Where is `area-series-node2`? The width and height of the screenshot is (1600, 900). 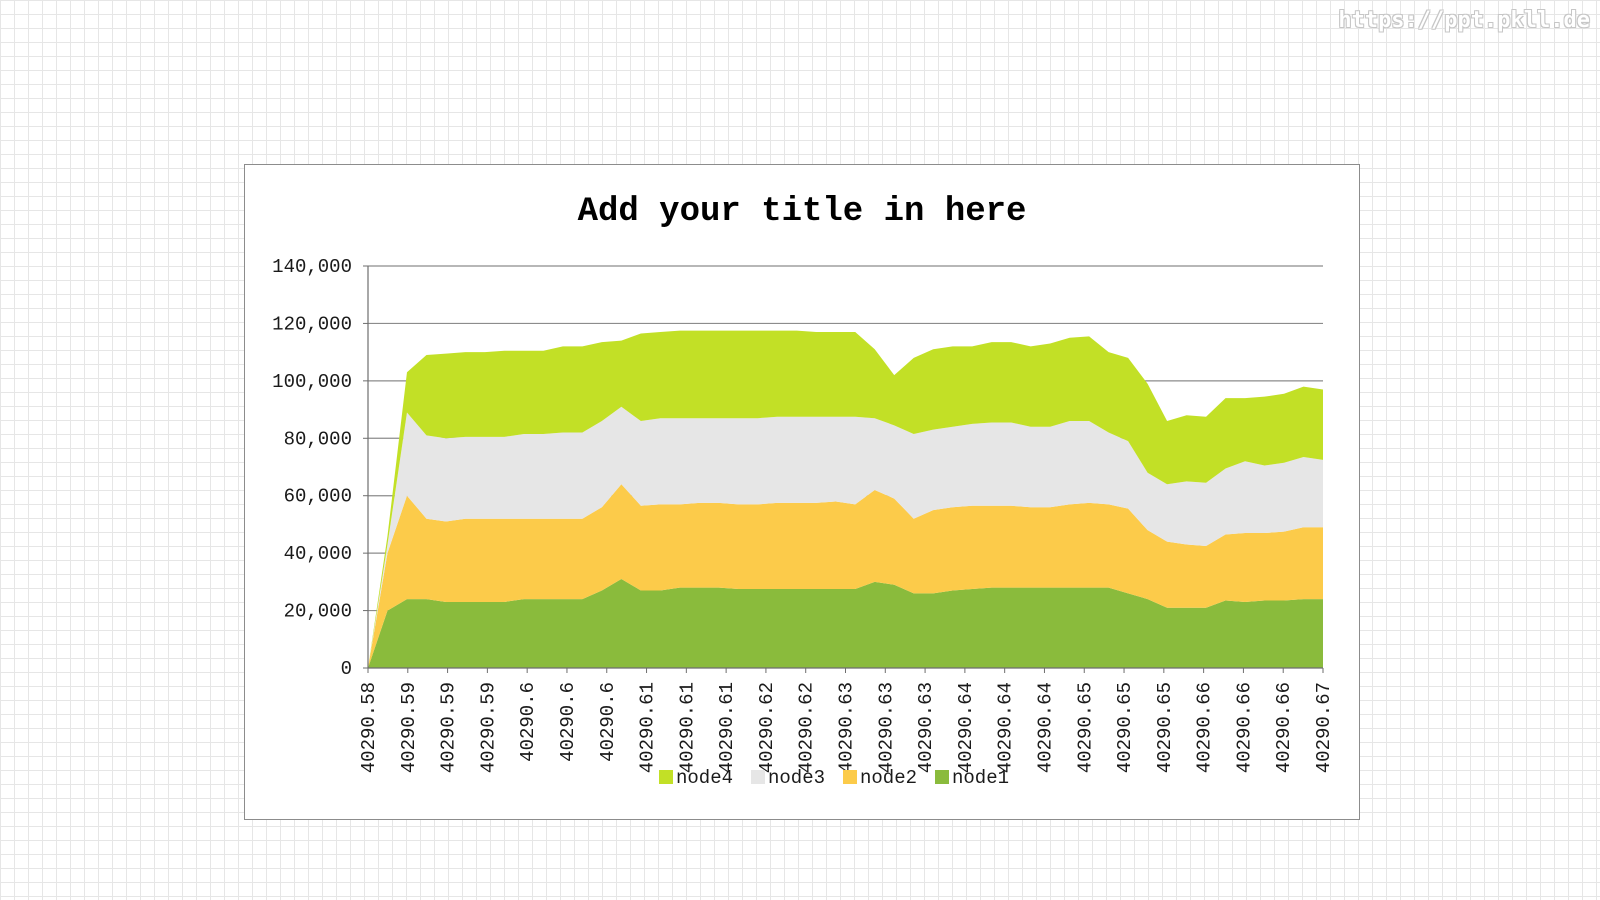 area-series-node2 is located at coordinates (845, 576).